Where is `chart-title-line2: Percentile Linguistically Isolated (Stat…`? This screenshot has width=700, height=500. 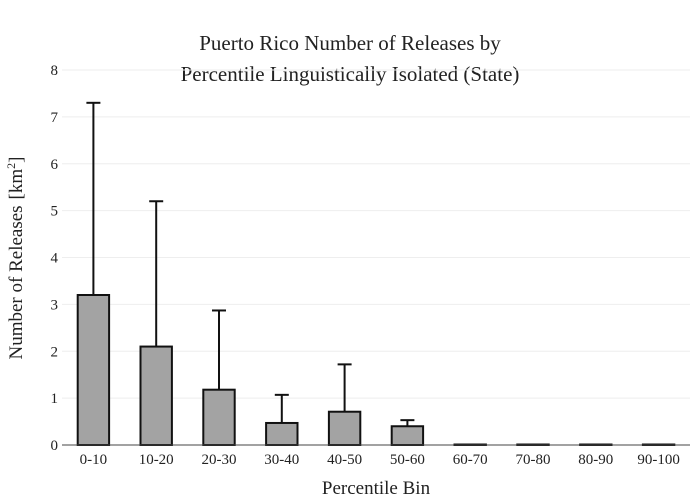 chart-title-line2: Percentile Linguistically Isolated (Stat… is located at coordinates (350, 74).